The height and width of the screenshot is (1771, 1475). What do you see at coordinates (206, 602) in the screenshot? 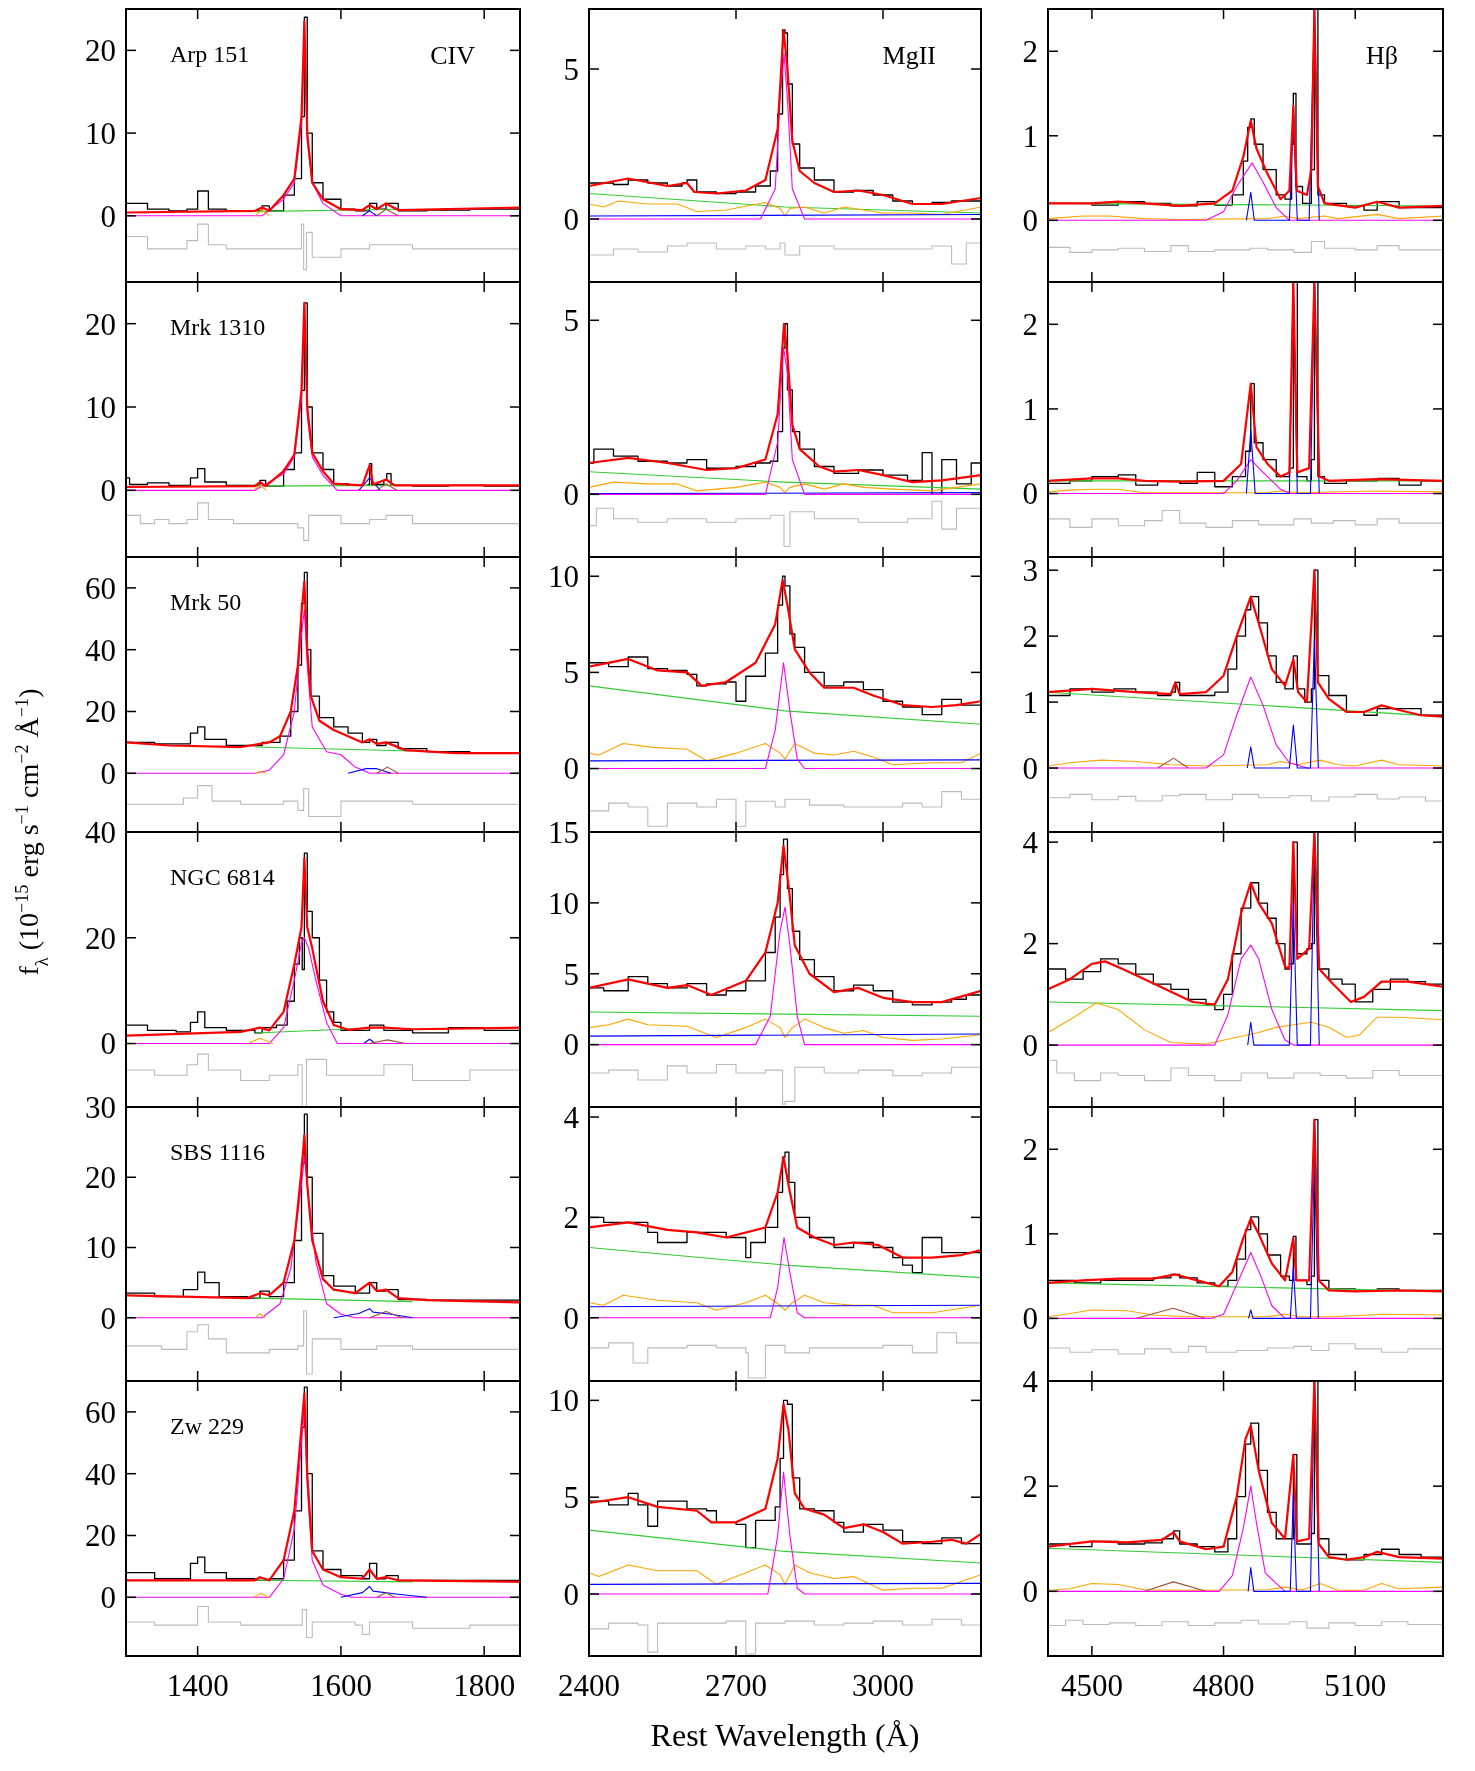
I see `text: Mrk 50` at bounding box center [206, 602].